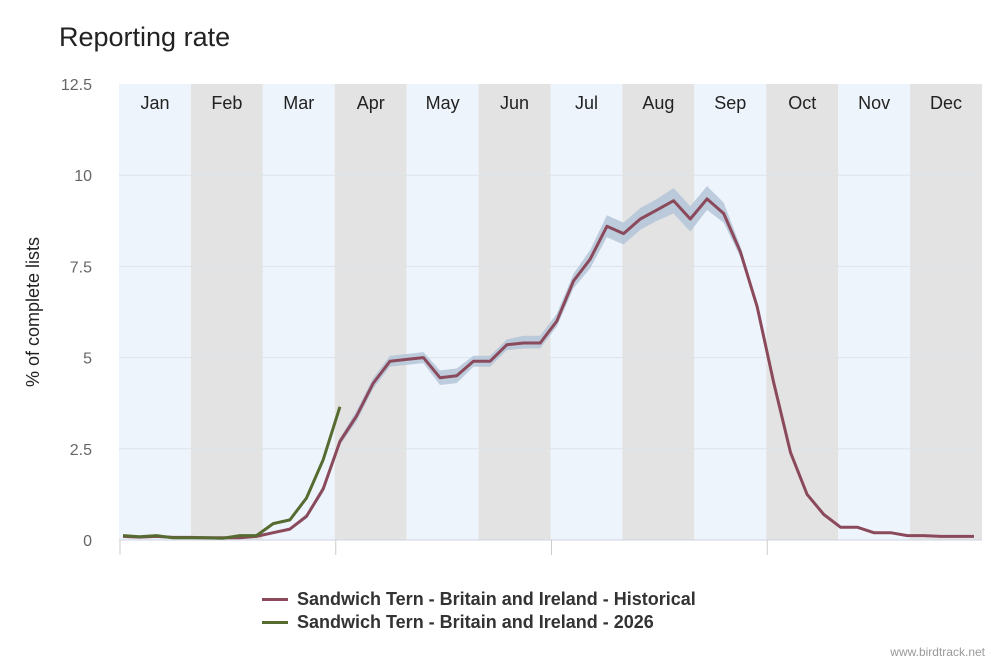 The height and width of the screenshot is (666, 999). I want to click on y-tick-label: 7.5, so click(81, 267).